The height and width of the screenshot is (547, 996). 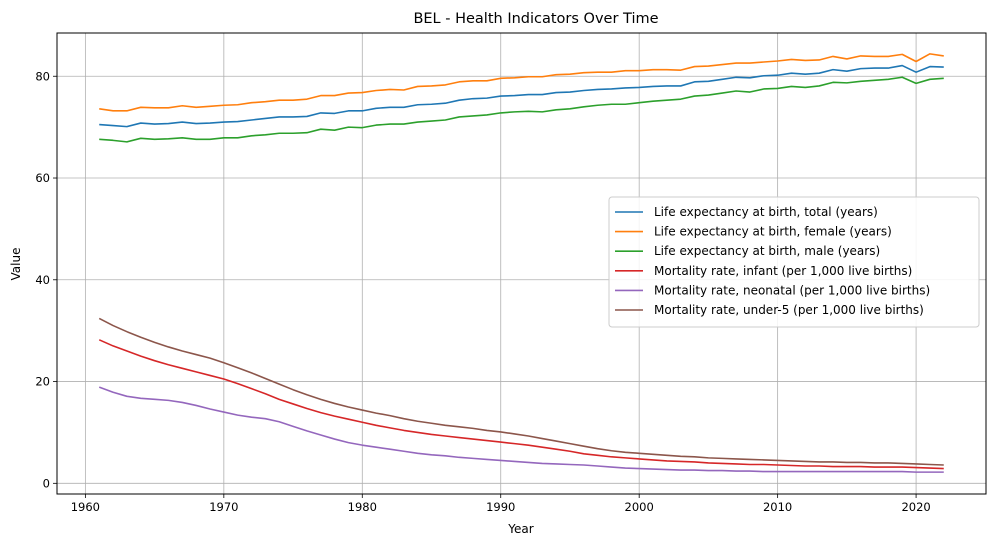 What do you see at coordinates (42, 76) in the screenshot?
I see `y-tick-label: 80` at bounding box center [42, 76].